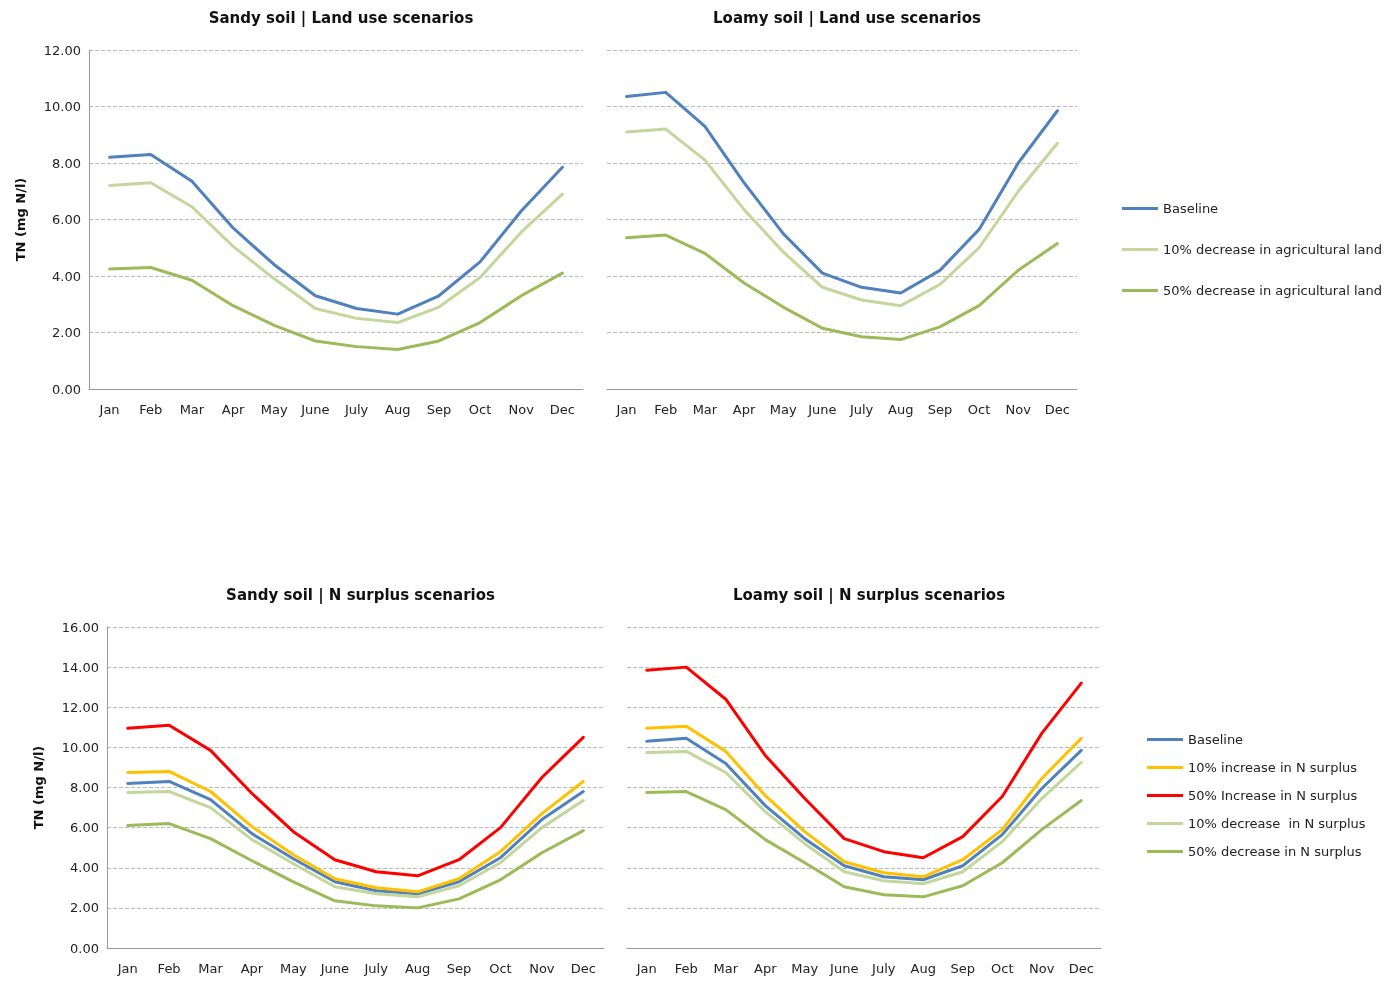  Describe the element at coordinates (1273, 795) in the screenshot. I see `legend-label: 50% Increase in N surplus` at that location.